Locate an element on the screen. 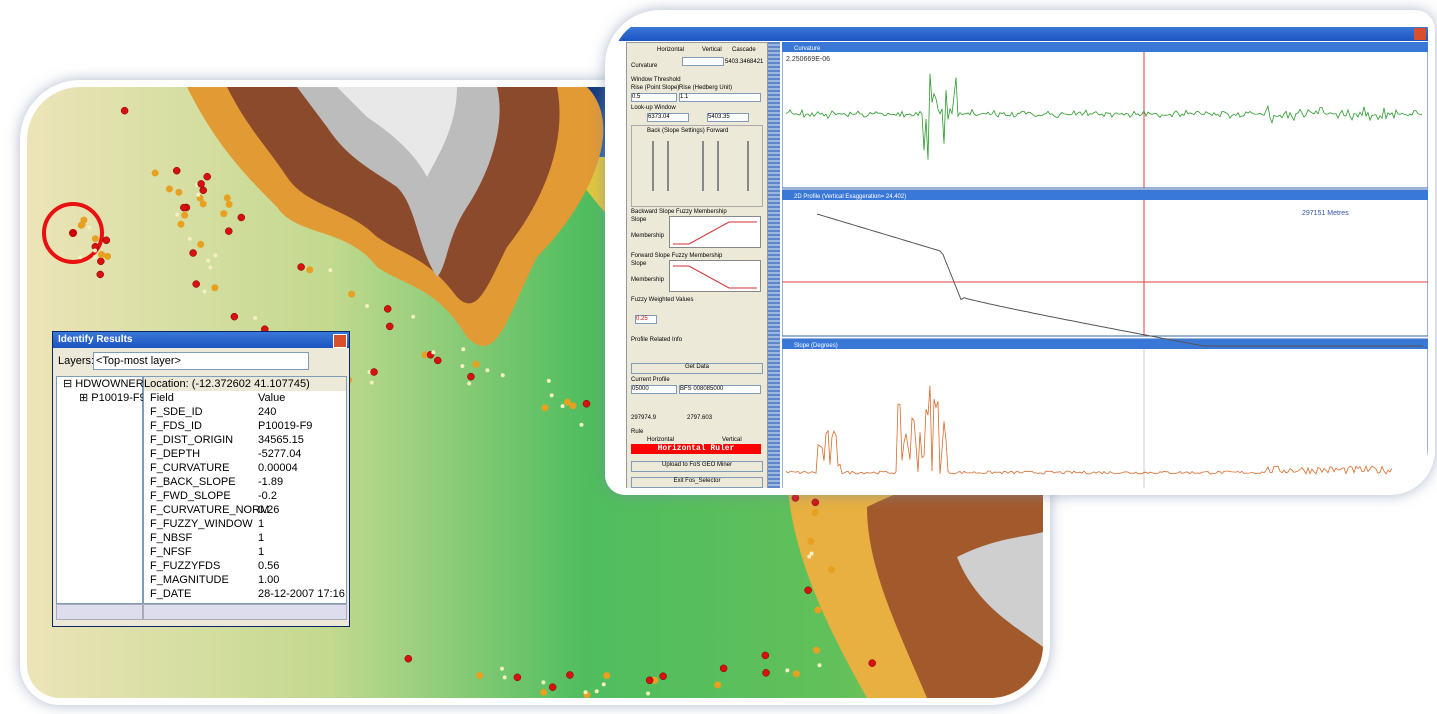 The height and width of the screenshot is (714, 1437). tab: Horizontal is located at coordinates (671, 50).